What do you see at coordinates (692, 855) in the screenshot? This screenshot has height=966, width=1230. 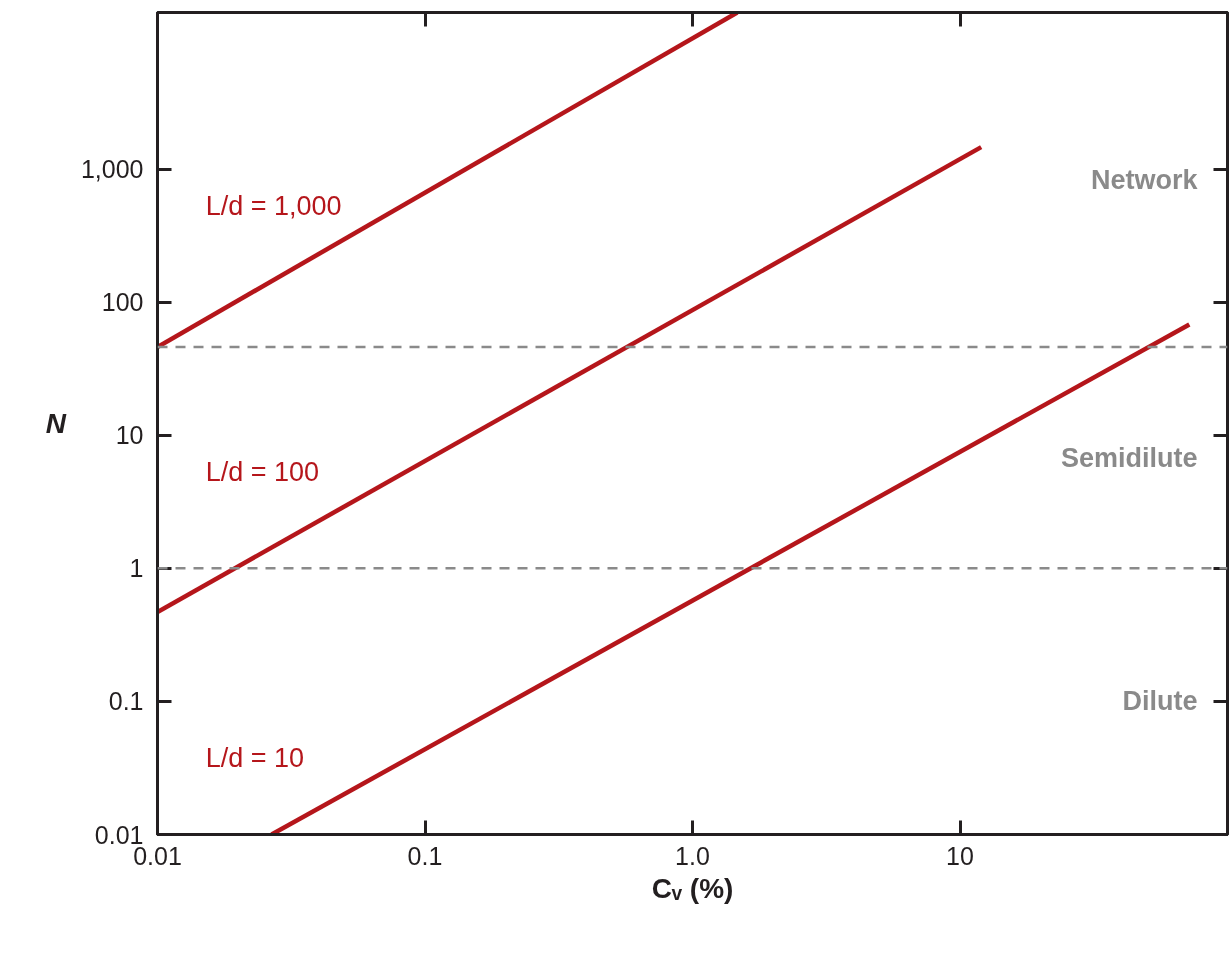 I see `x-tick-label: 1.0` at bounding box center [692, 855].